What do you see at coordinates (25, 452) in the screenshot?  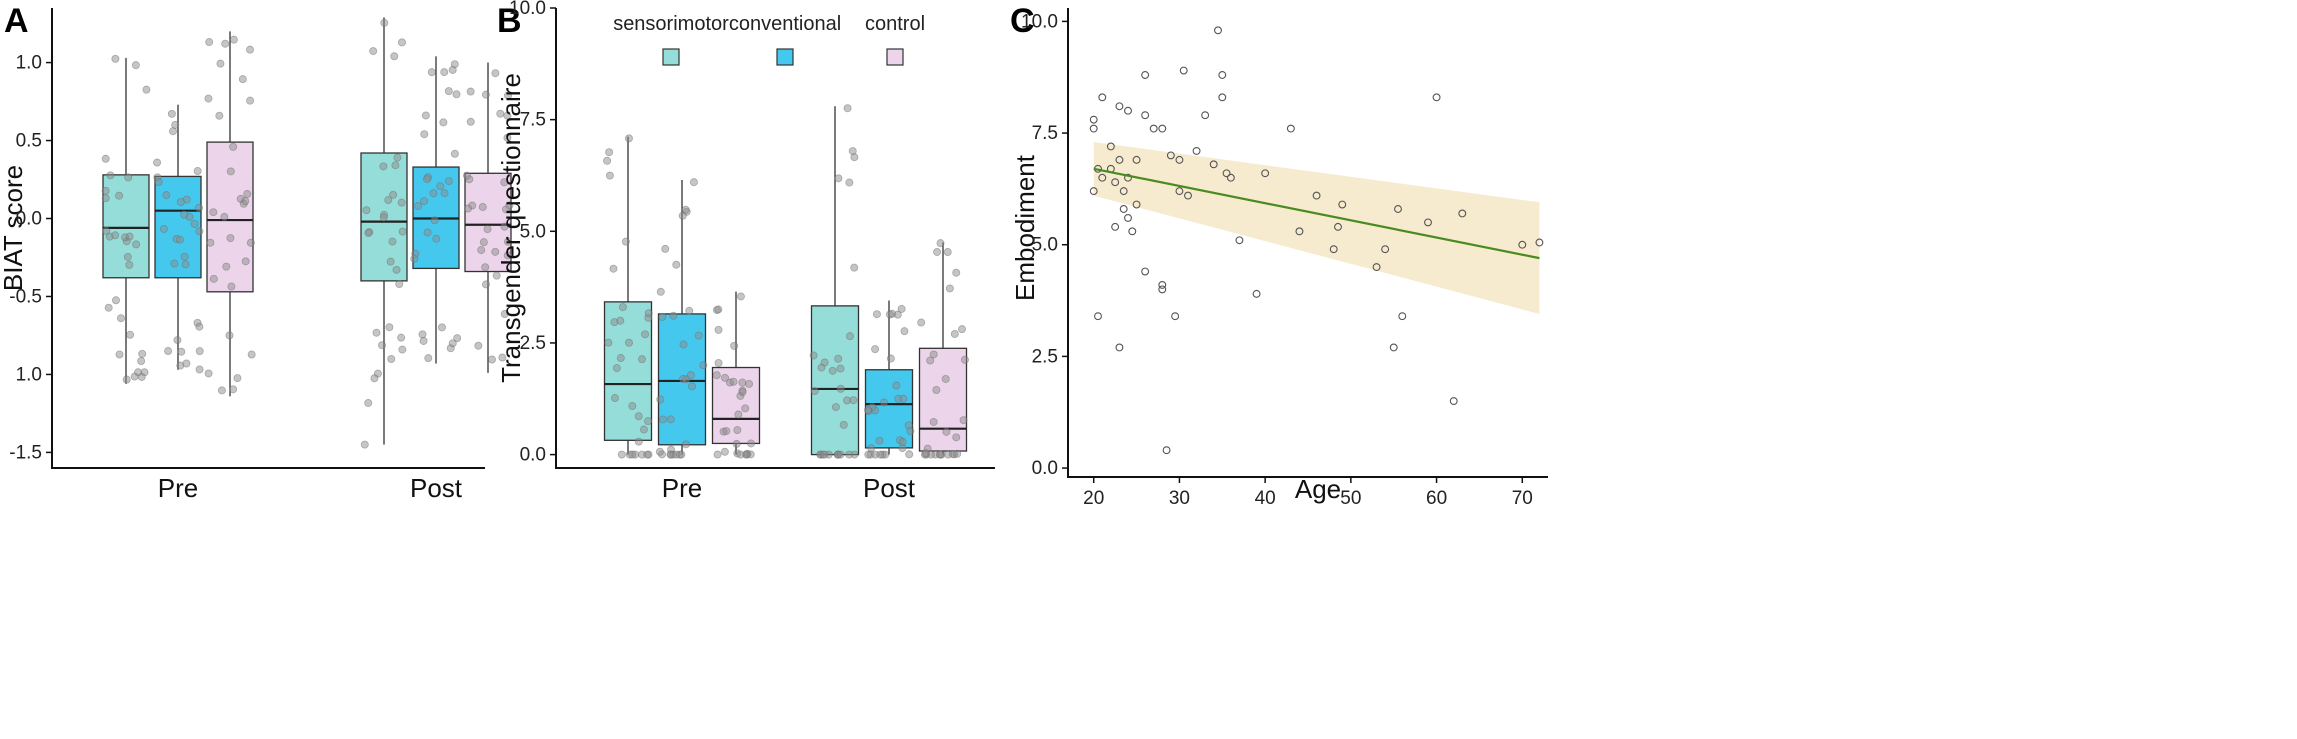 I see `y-tick-label: -1.5` at bounding box center [25, 452].